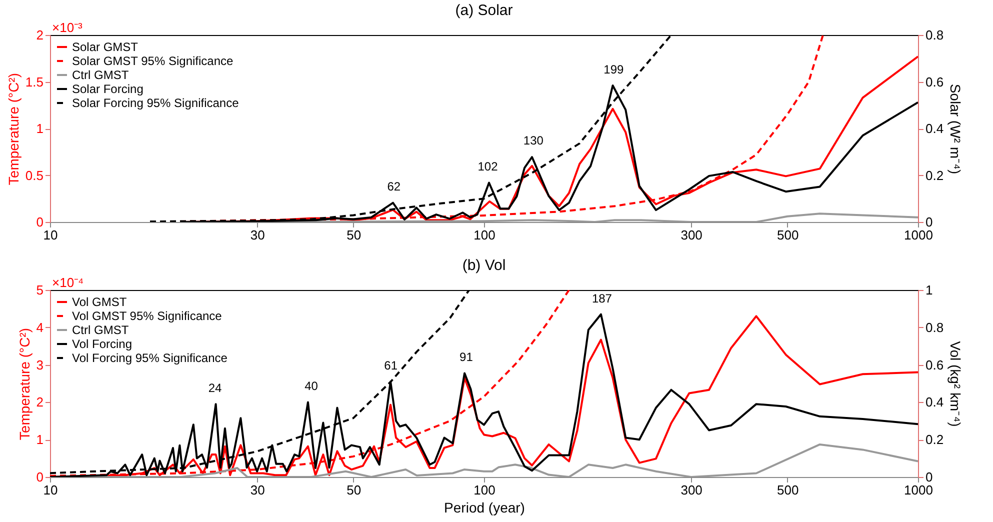  Describe the element at coordinates (150, 358) in the screenshot. I see `legend-label: Vol Forcing 95% Significance` at that location.